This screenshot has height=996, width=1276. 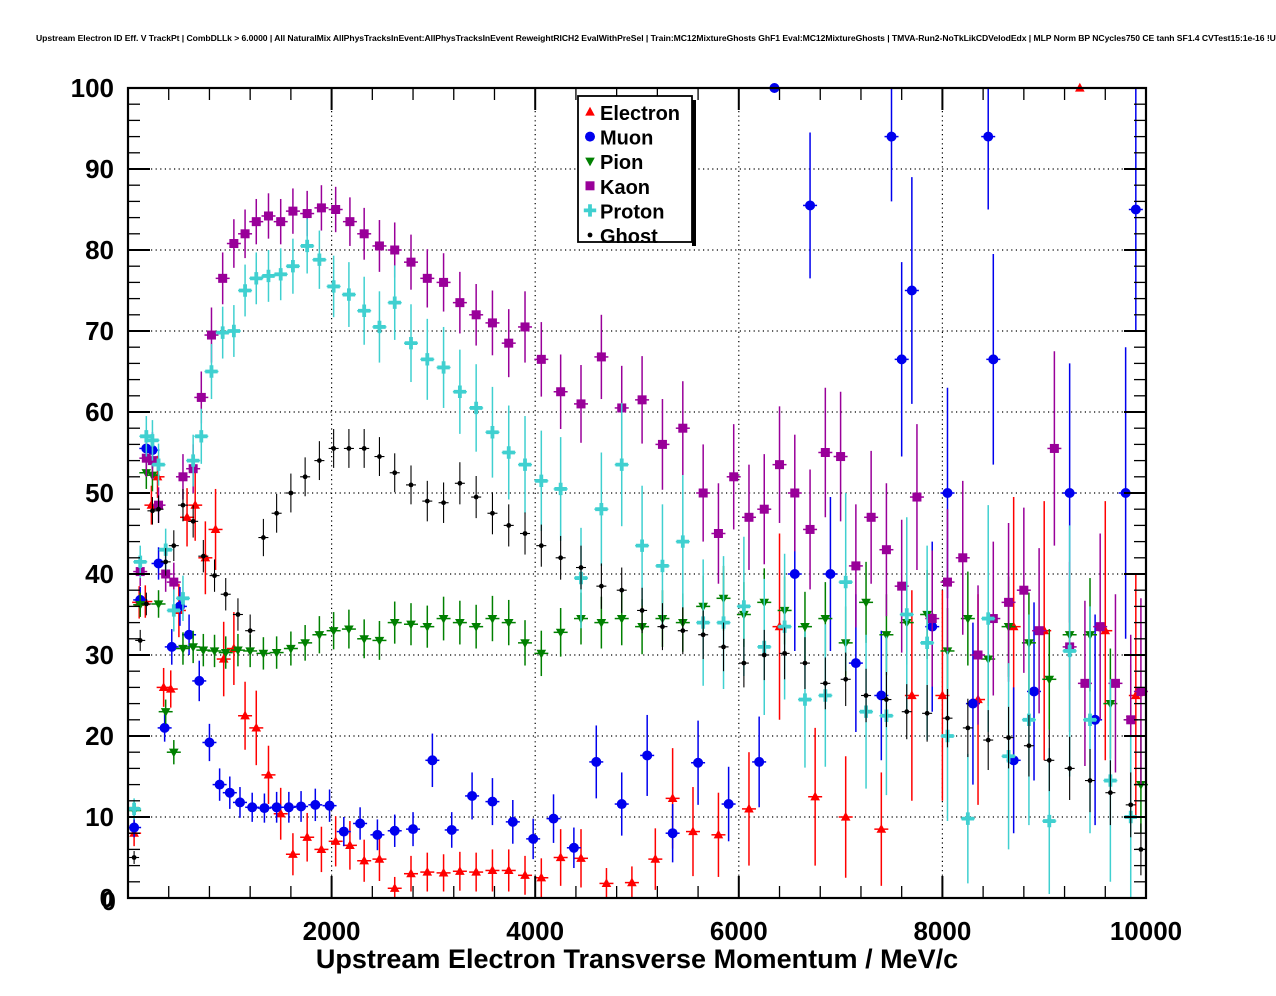 I want to click on legend-label: Ghost, so click(x=629, y=237).